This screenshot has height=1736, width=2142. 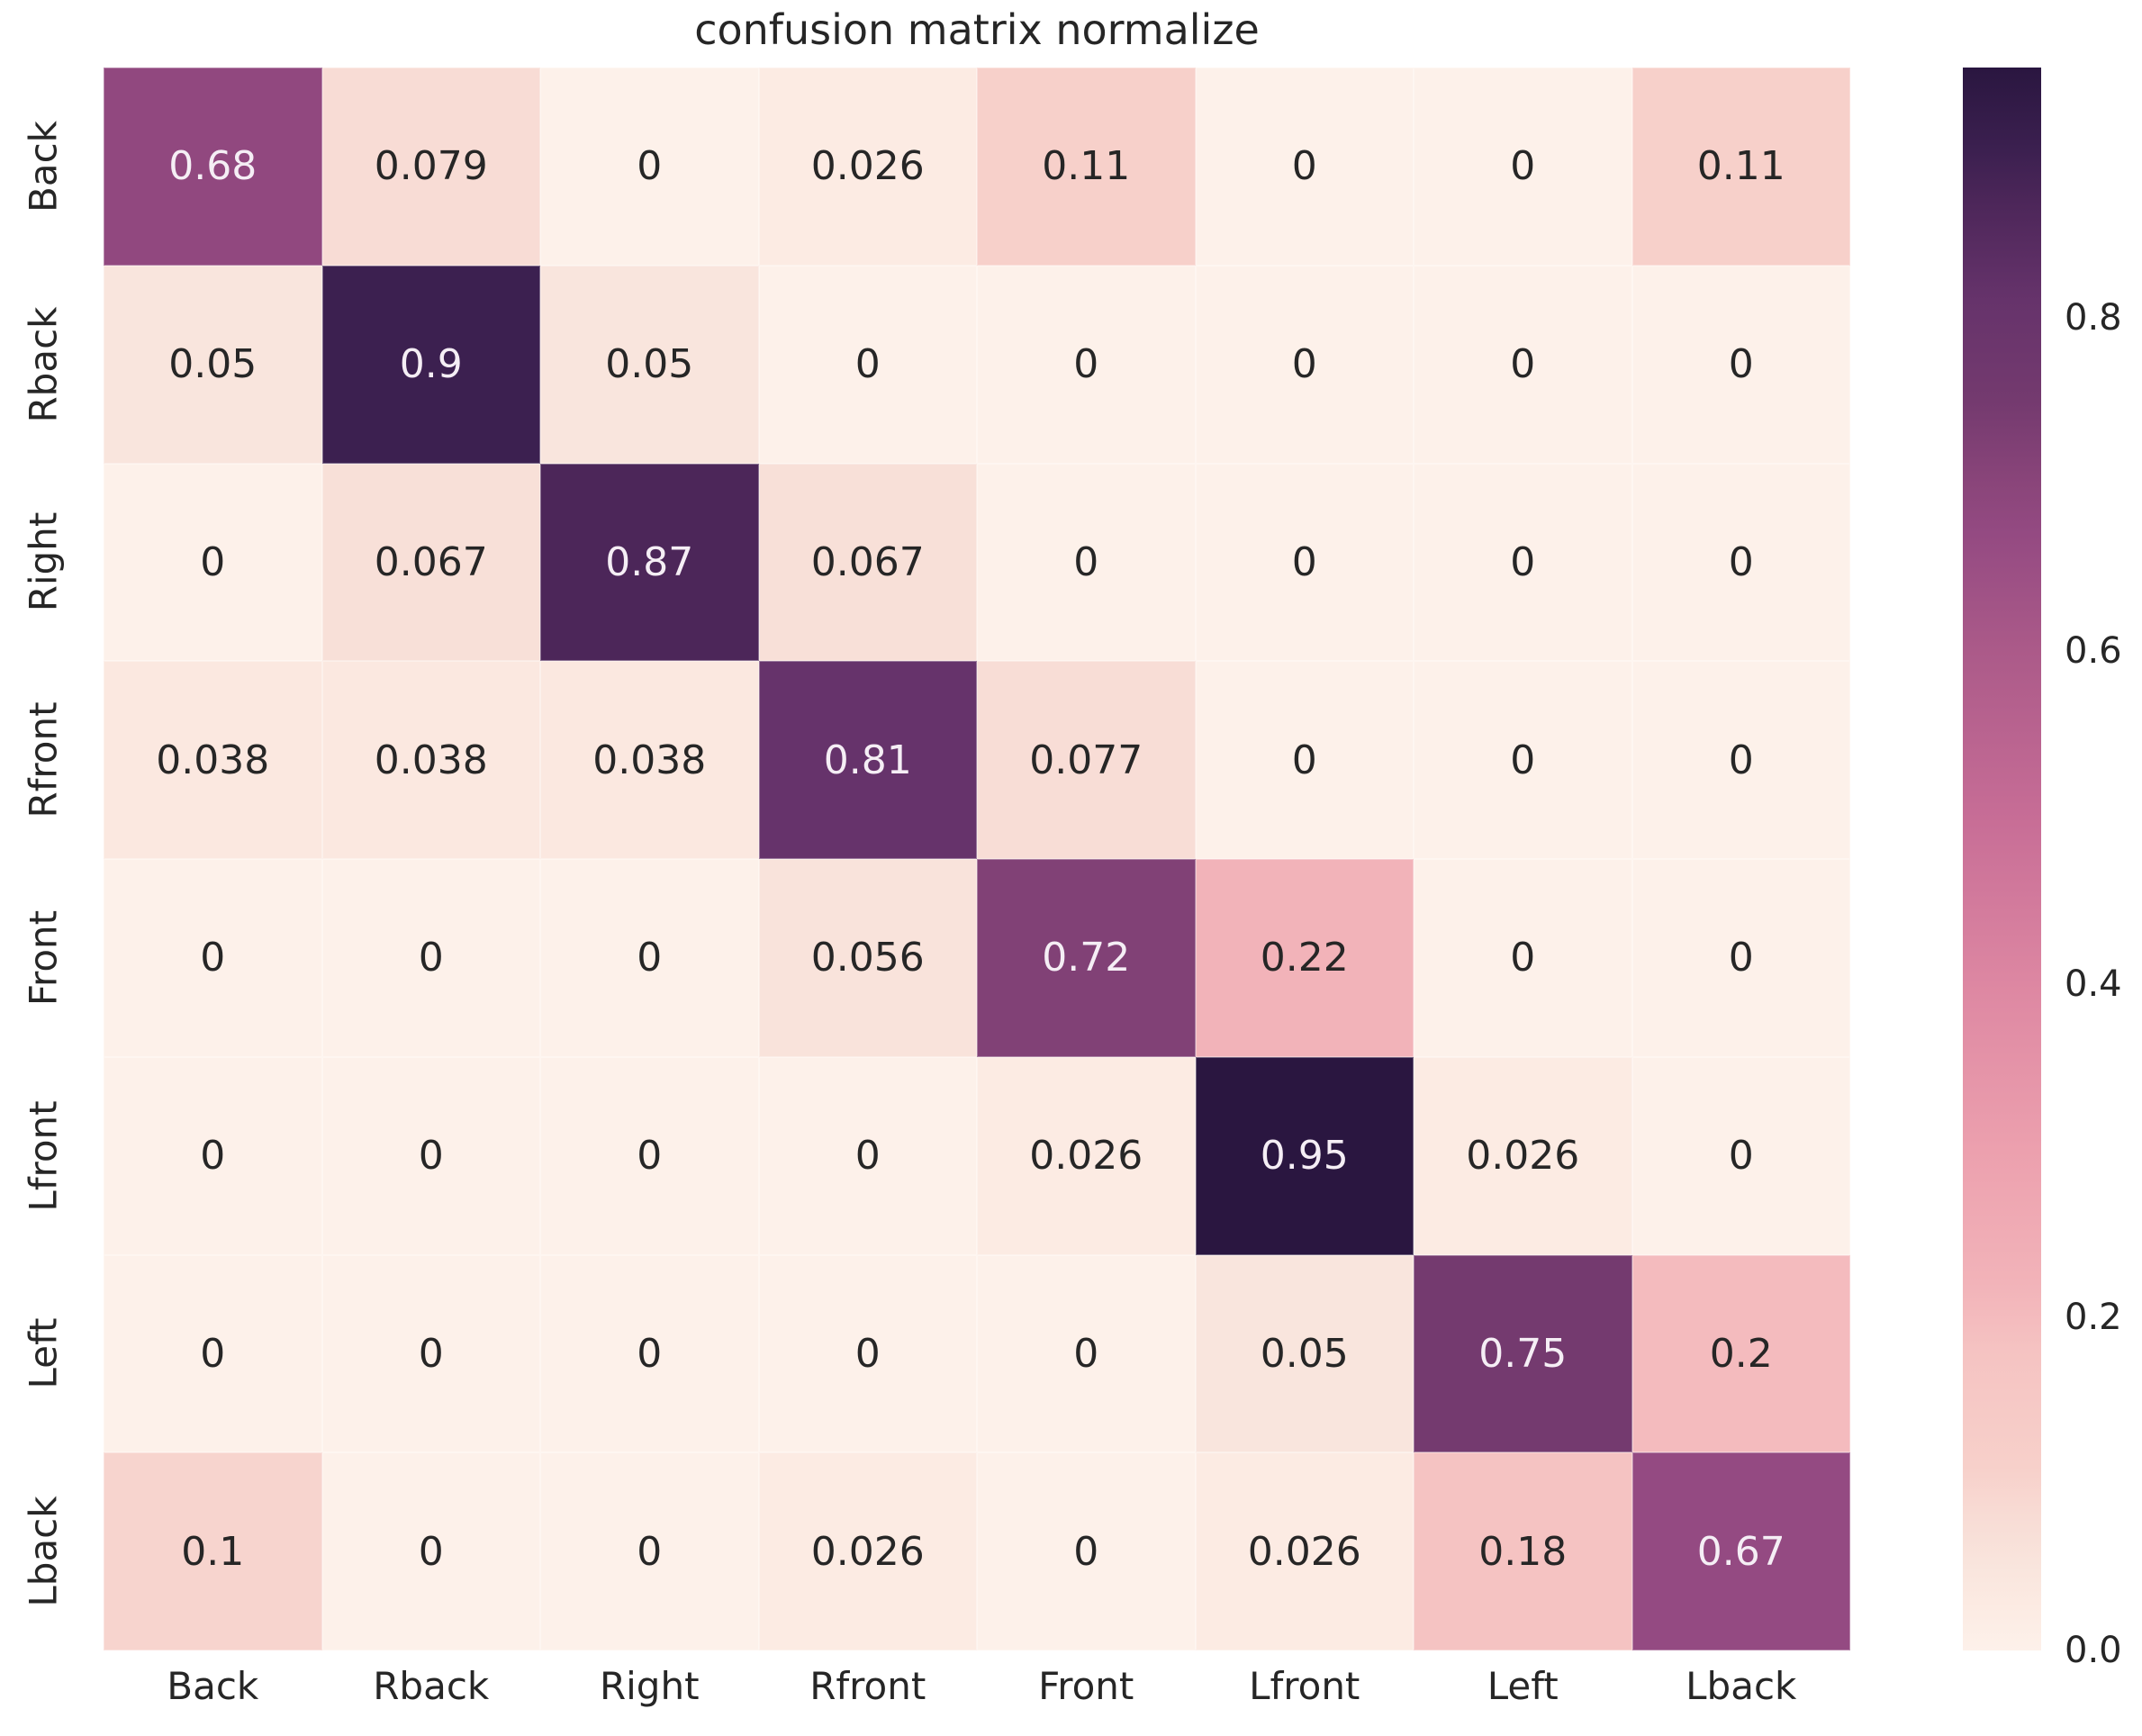 I want to click on x-tick-label: Right, so click(x=649, y=1686).